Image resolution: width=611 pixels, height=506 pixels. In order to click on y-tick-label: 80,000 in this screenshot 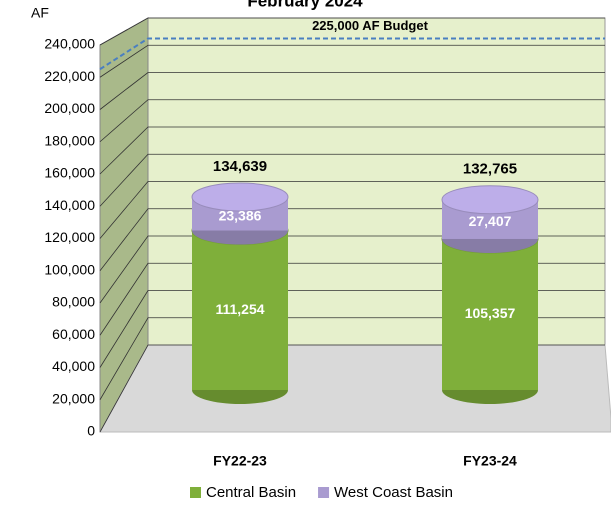, I will do `click(73, 302)`.